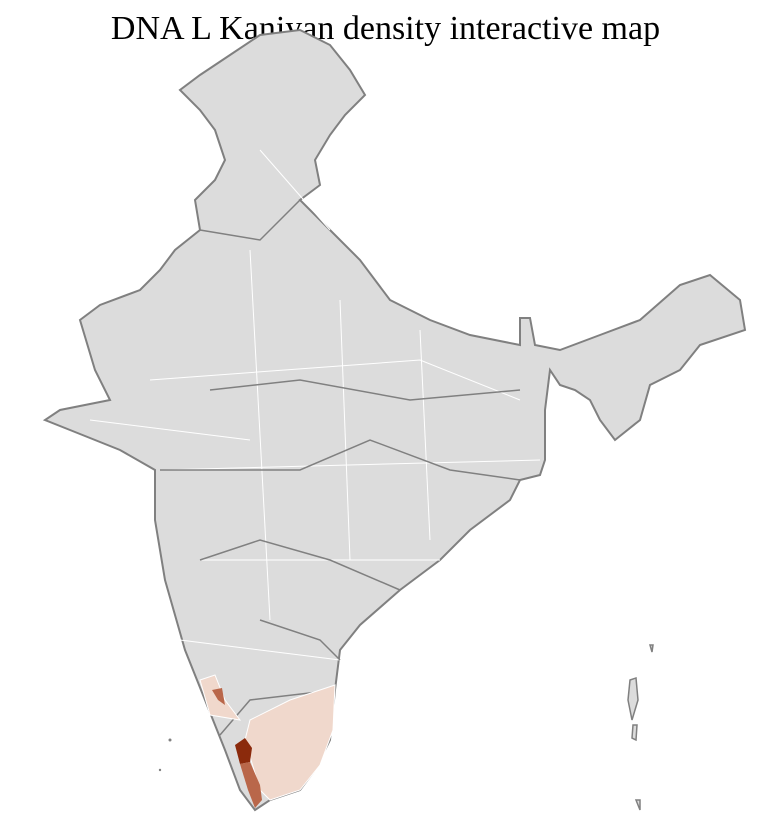 This screenshot has width=771, height=834. Describe the element at coordinates (243, 751) in the screenshot. I see `region-kerala-central` at that location.